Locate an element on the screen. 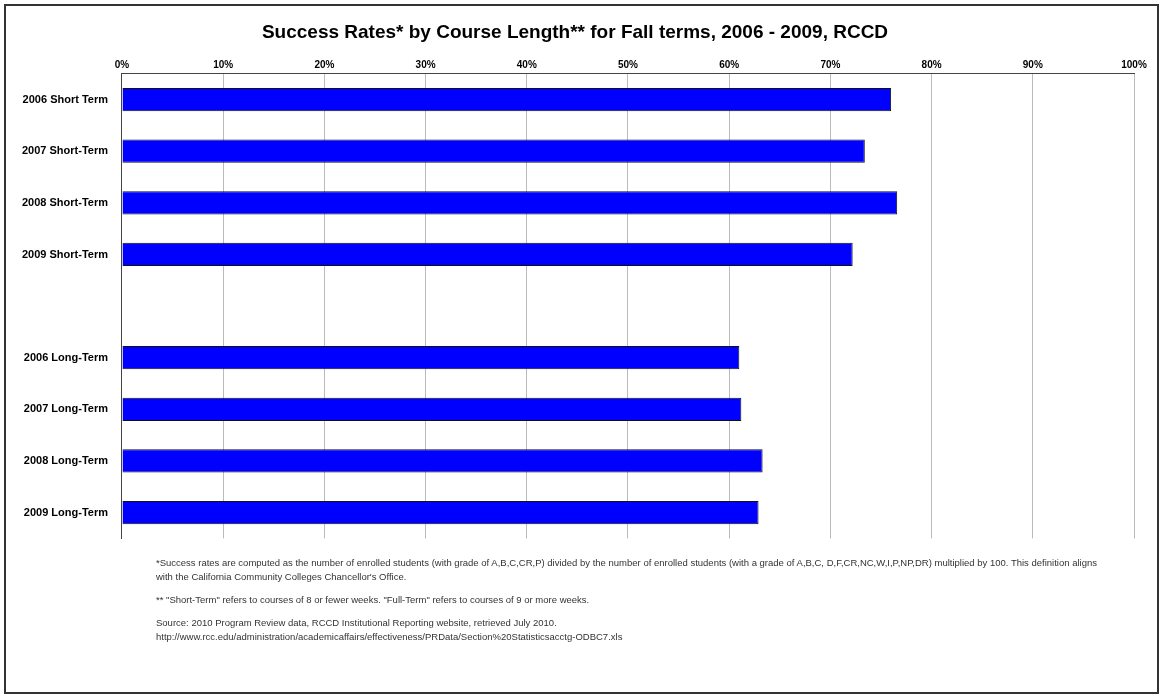 The width and height of the screenshot is (1167, 700). x-tick-label: 80% is located at coordinates (931, 64).